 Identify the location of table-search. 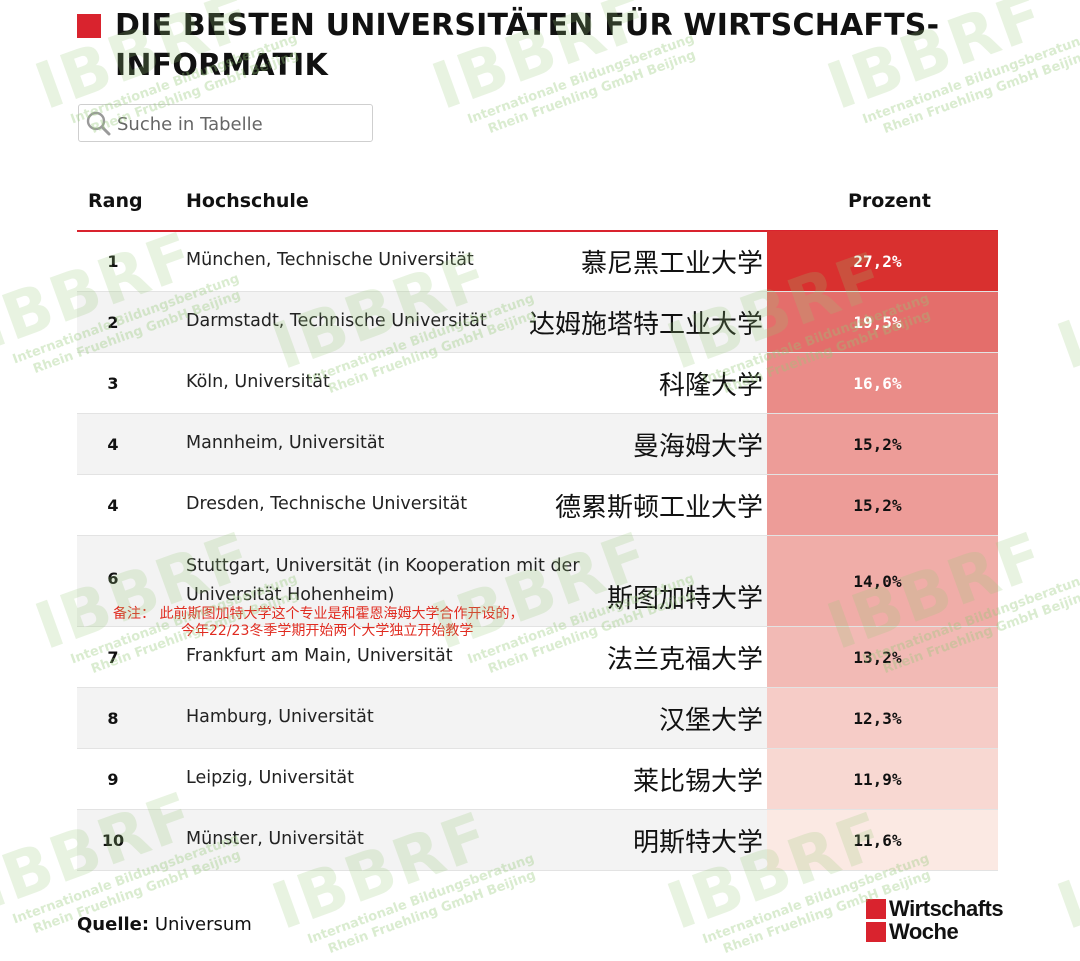
(225, 123).